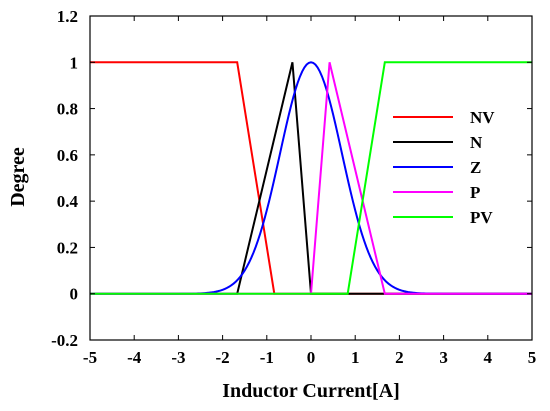  Describe the element at coordinates (74, 62) in the screenshot. I see `y-tick-label: 1` at that location.